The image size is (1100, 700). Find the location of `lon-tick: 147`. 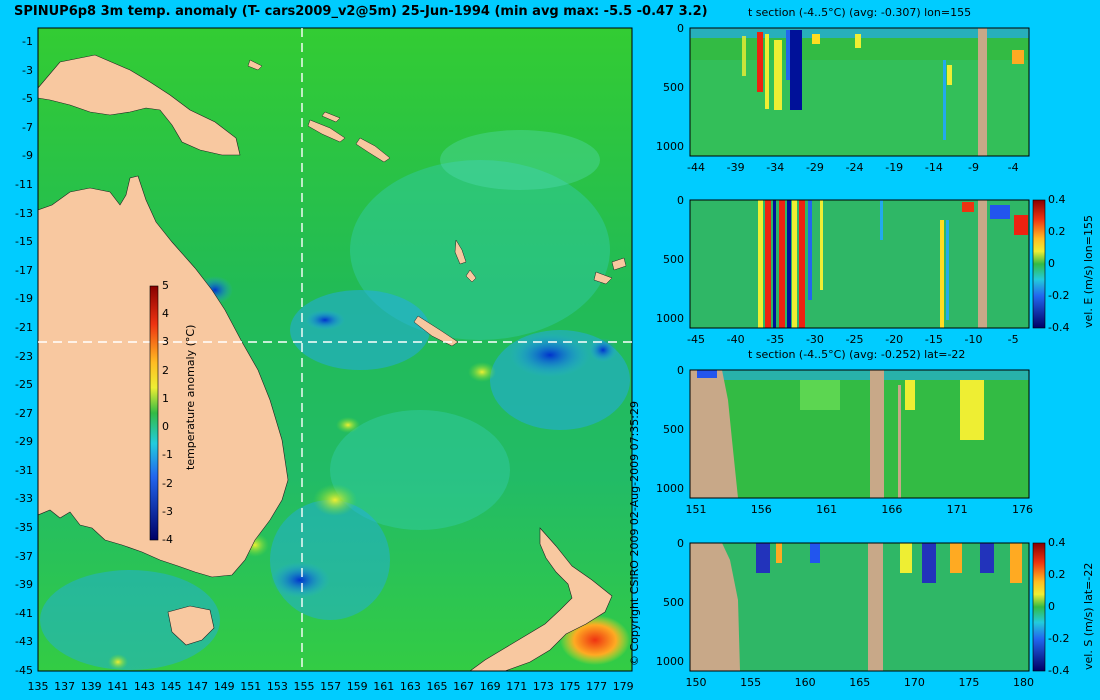

lon-tick: 147 is located at coordinates (198, 686).